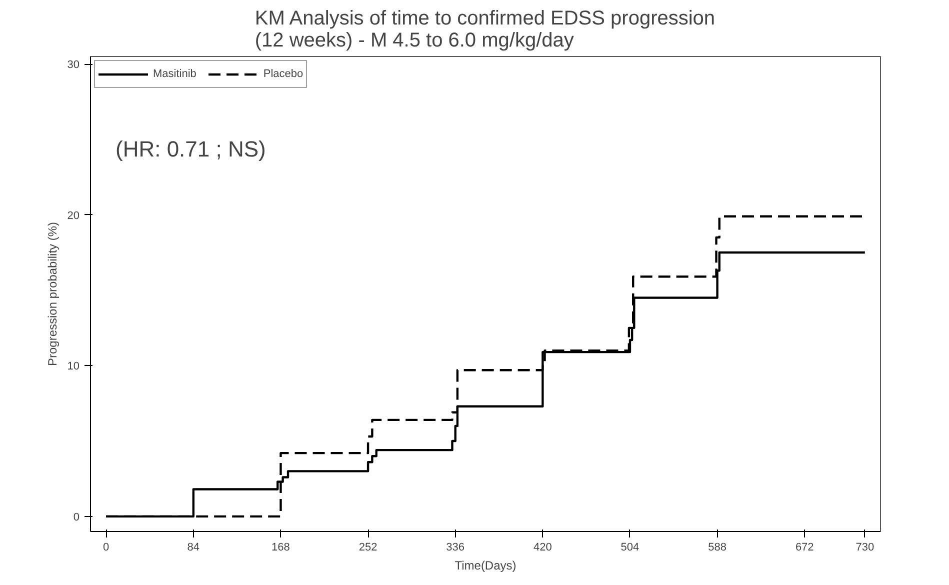 The height and width of the screenshot is (585, 949). I want to click on y-axis-title: Progression probability (%), so click(52, 294).